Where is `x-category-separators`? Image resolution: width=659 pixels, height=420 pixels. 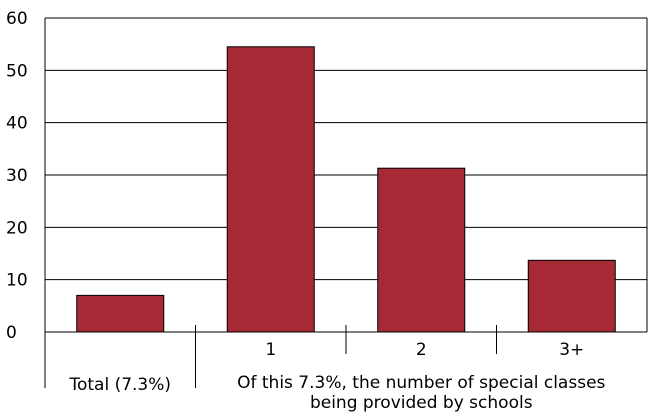 x-category-separators is located at coordinates (270, 356).